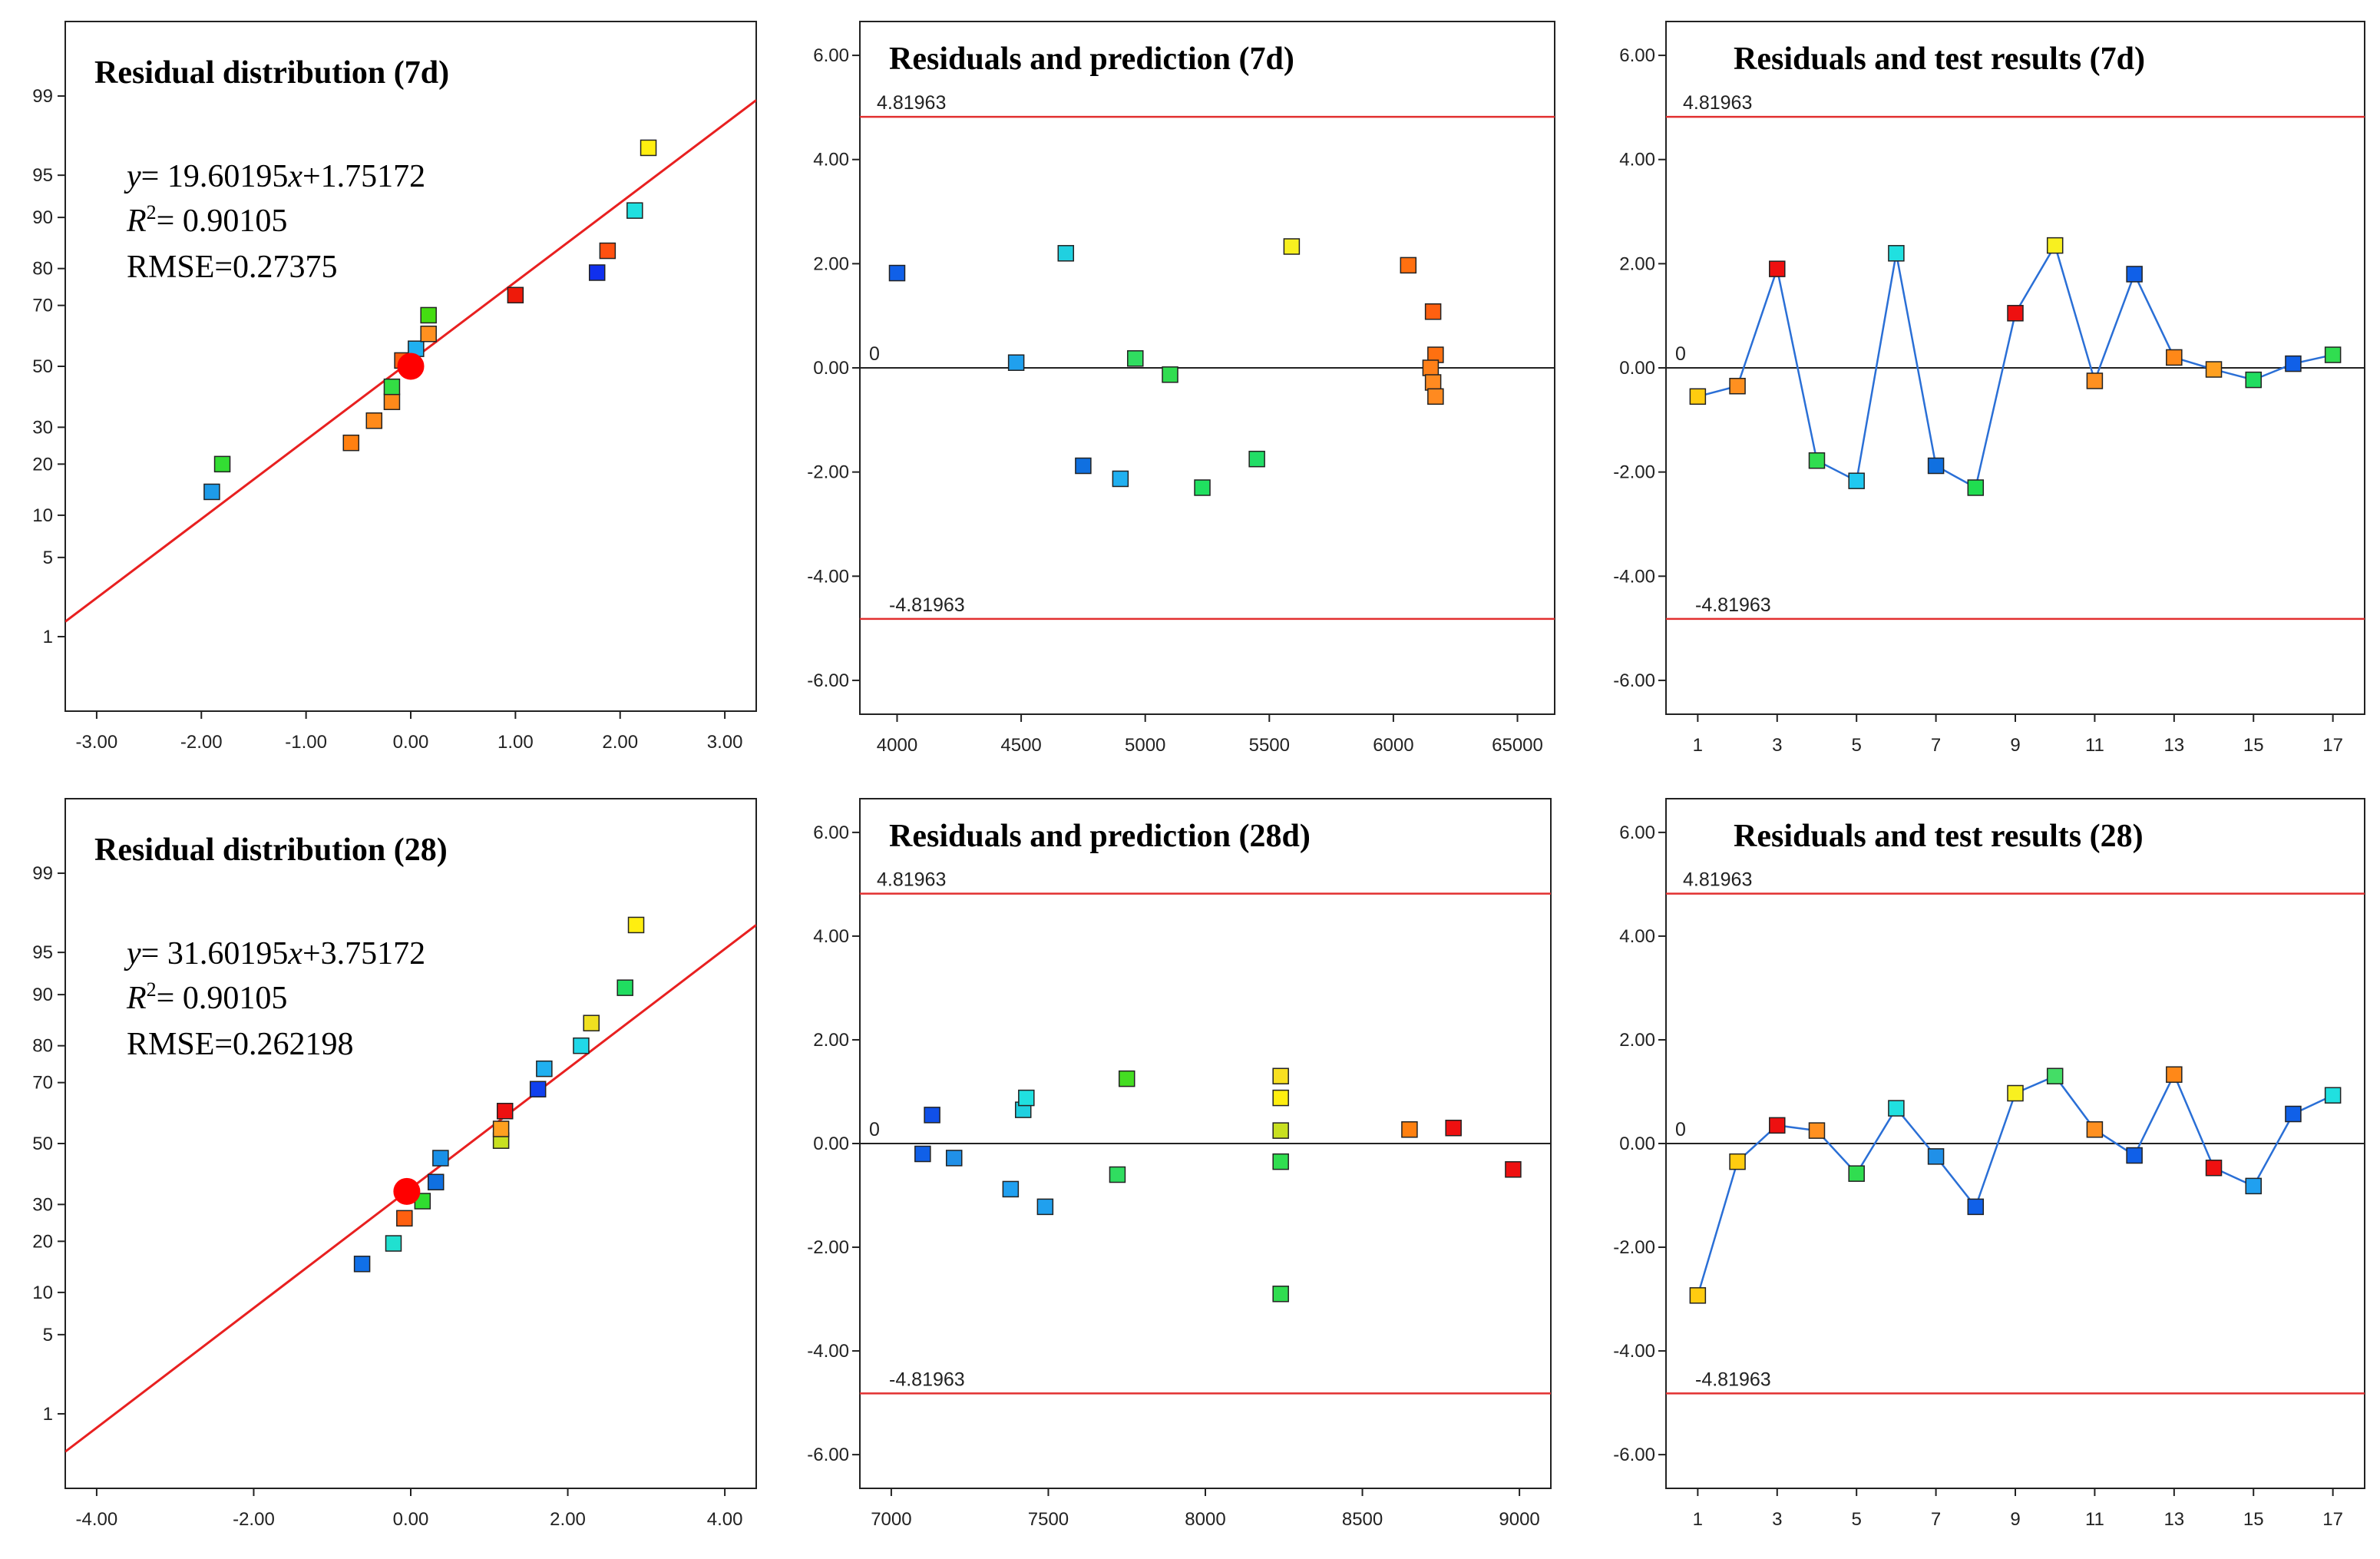  Describe the element at coordinates (1517, 745) in the screenshot. I see `p2-xtick-label: 65000` at that location.